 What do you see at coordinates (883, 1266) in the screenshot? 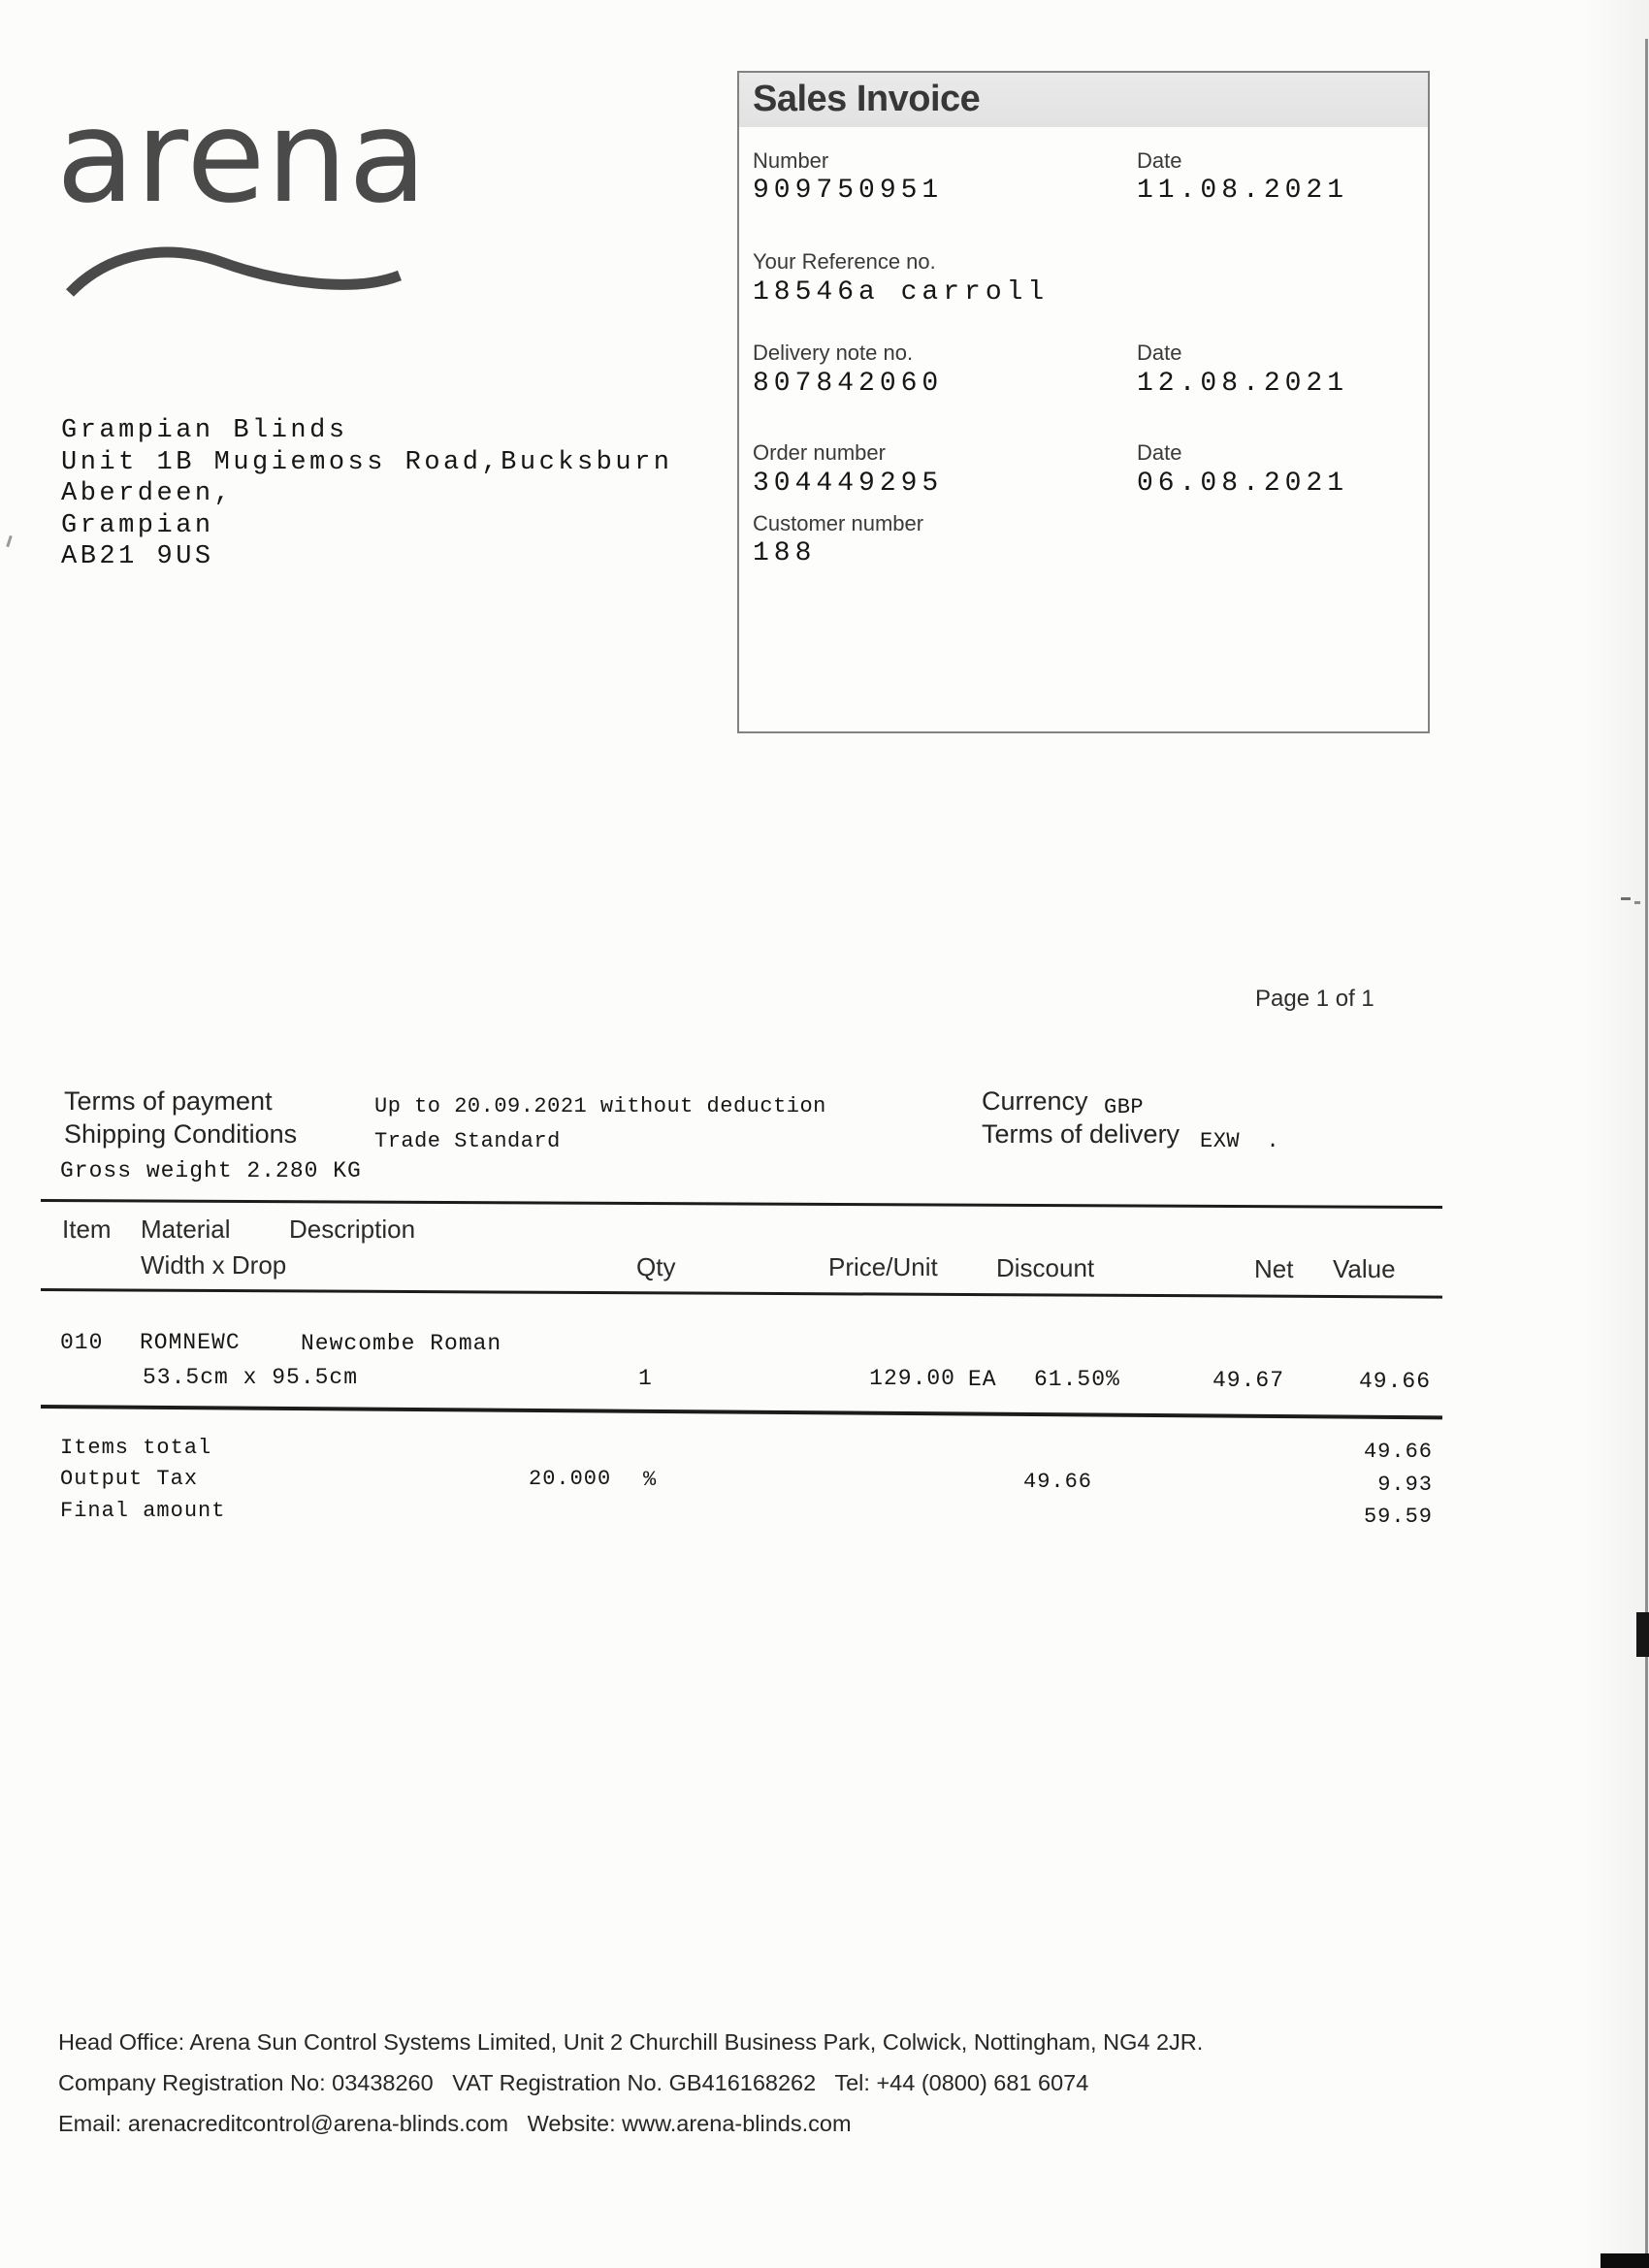
I see `col-header-price-unit: Price/Unit` at bounding box center [883, 1266].